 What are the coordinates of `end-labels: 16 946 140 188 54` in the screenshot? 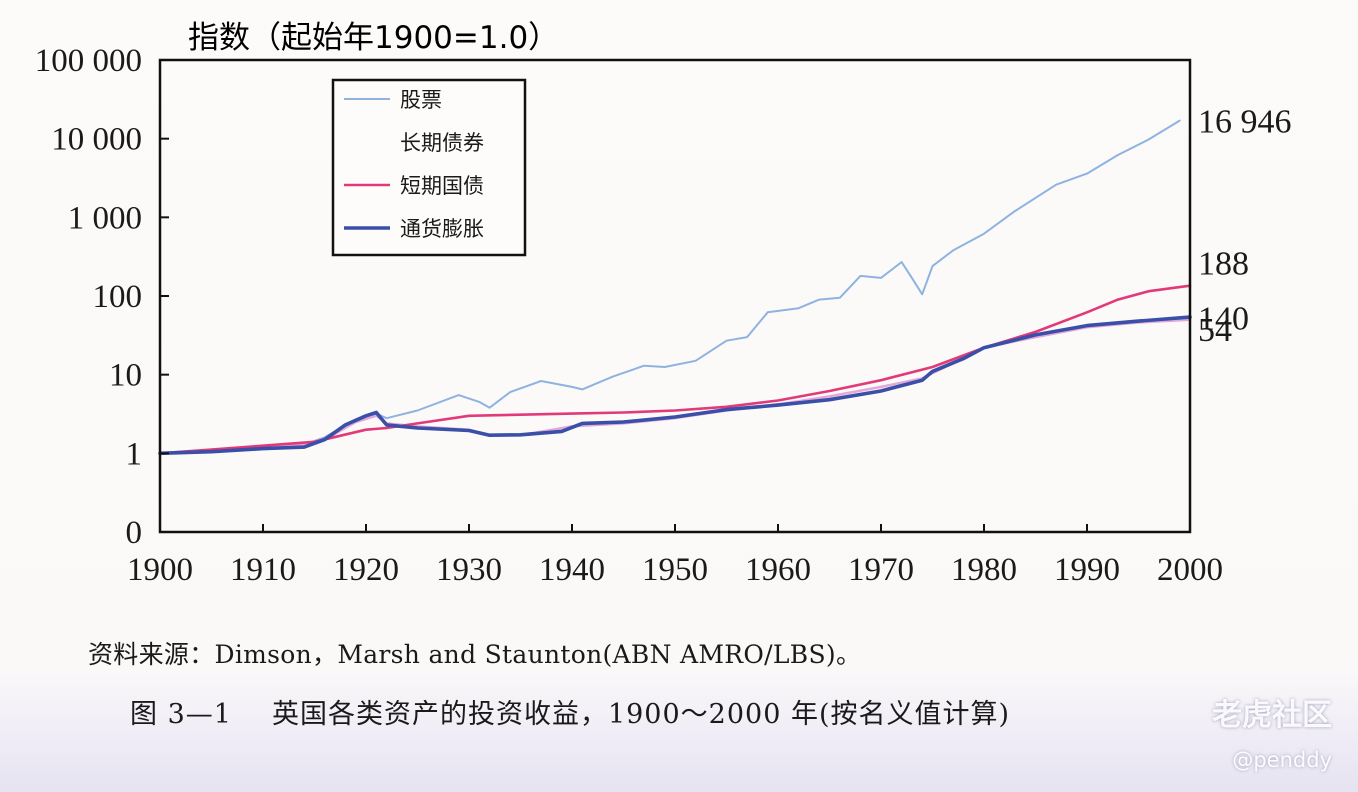 It's located at (1245, 226).